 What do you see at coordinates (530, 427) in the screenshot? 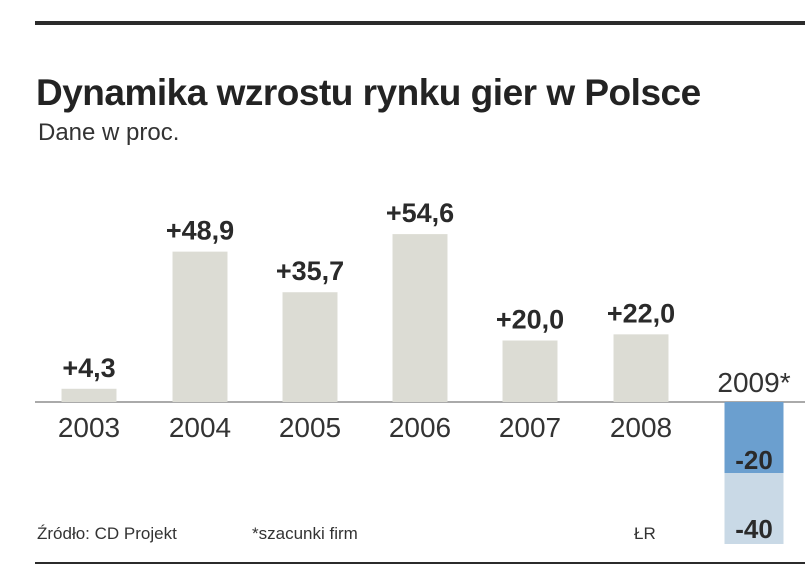
I see `tick-label-2007: 2007` at bounding box center [530, 427].